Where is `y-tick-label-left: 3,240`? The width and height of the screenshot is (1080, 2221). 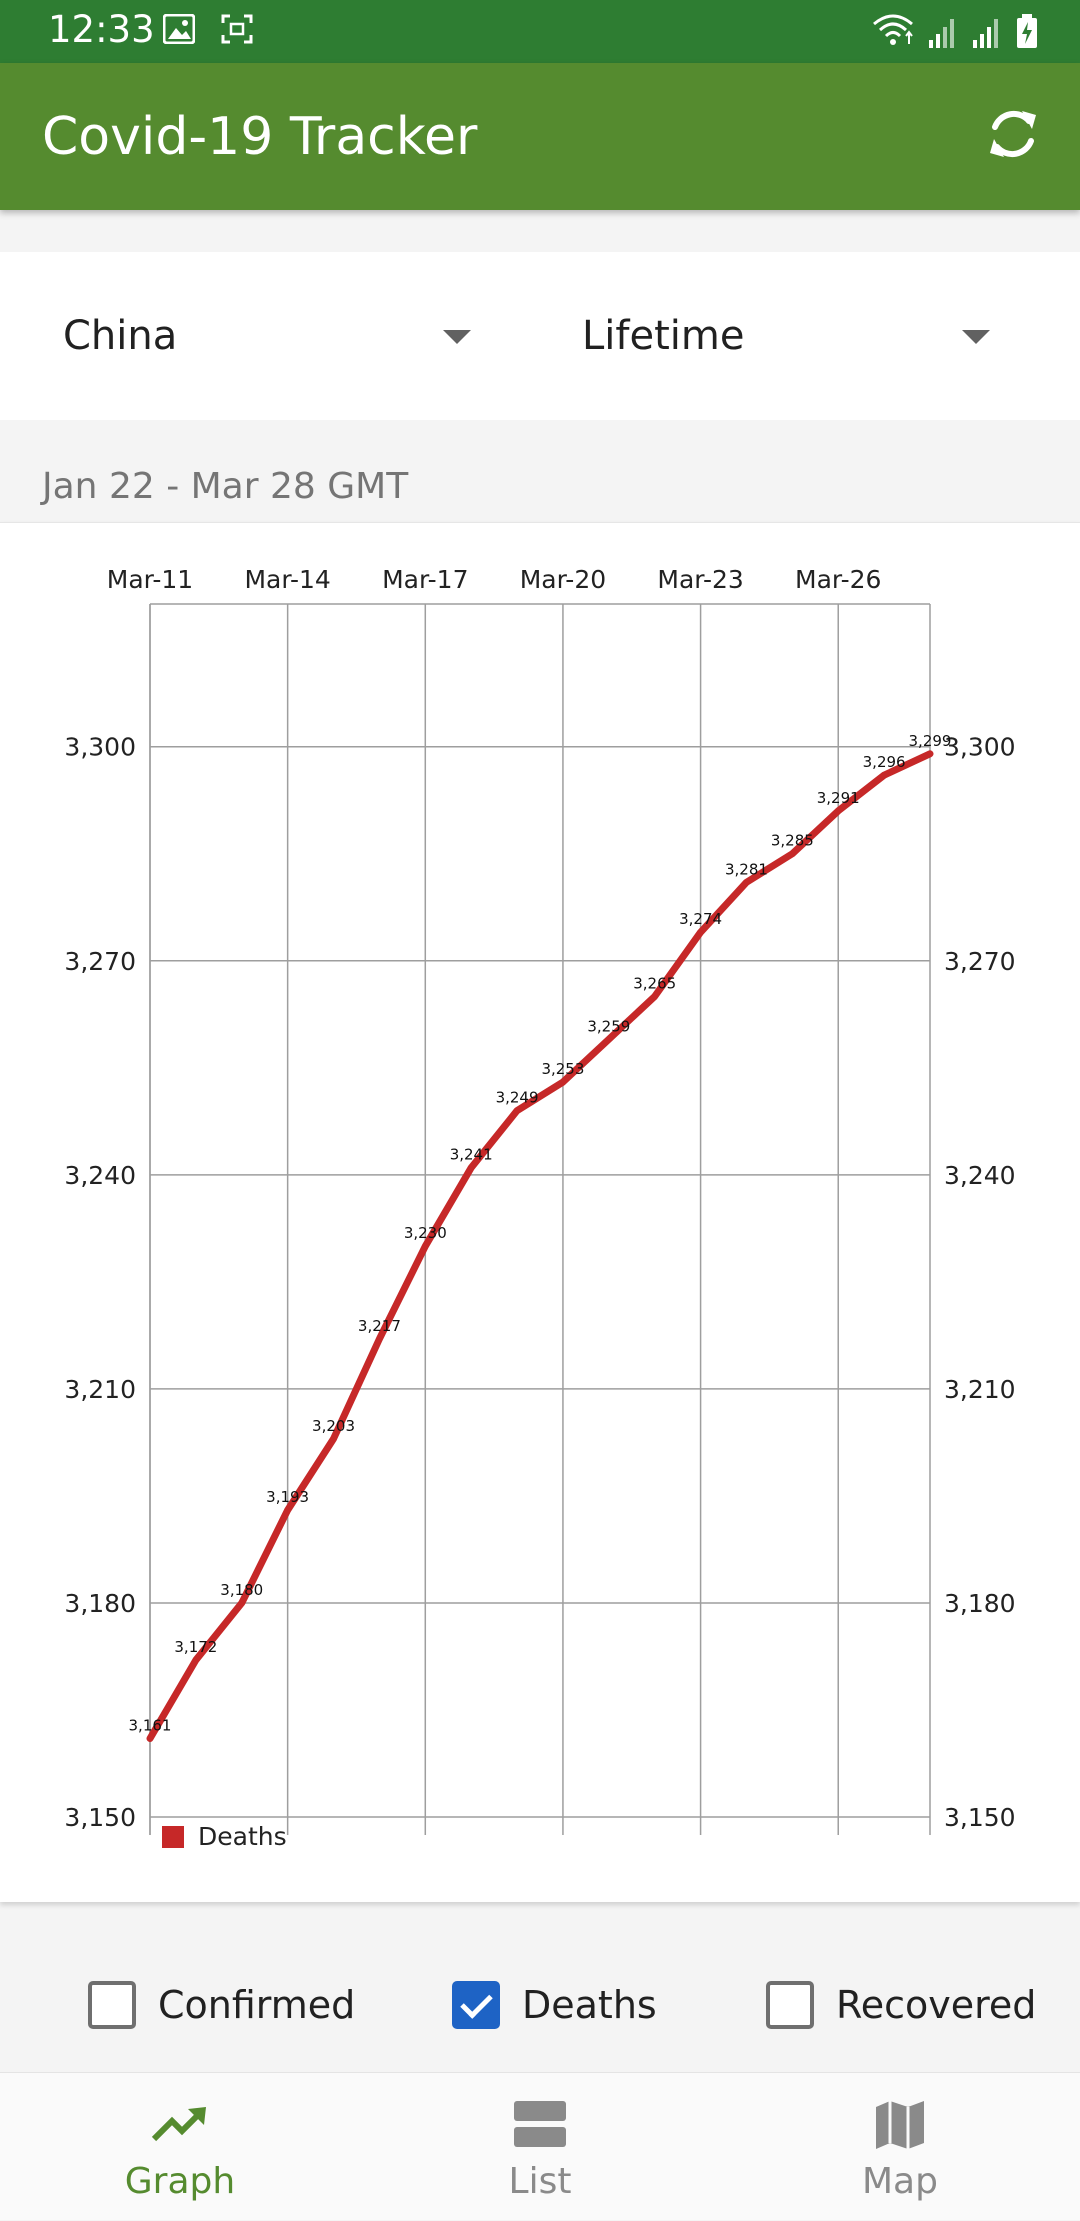 y-tick-label-left: 3,240 is located at coordinates (100, 1175).